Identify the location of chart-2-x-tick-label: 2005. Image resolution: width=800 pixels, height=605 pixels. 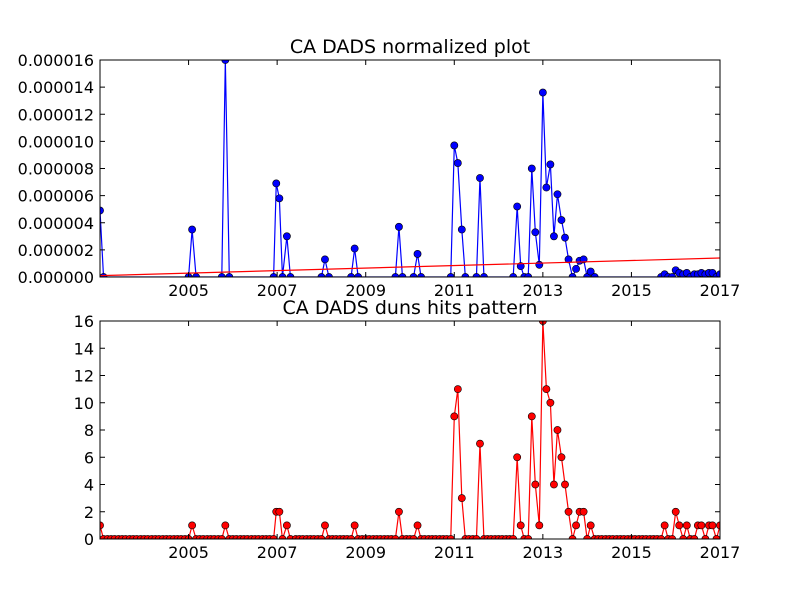
(188, 552).